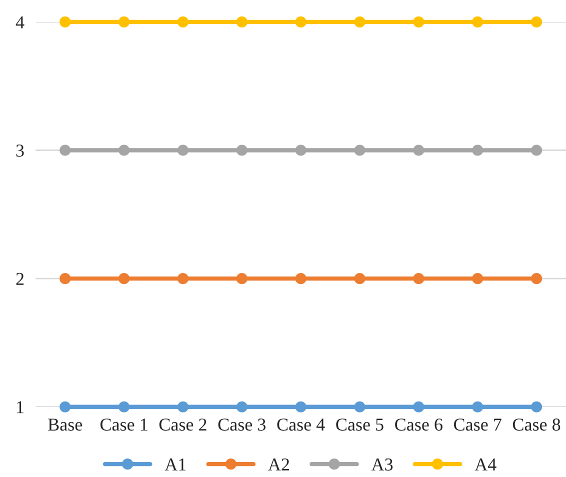 This screenshot has height=477, width=566. I want to click on x-tick-label: Case 7, so click(478, 424).